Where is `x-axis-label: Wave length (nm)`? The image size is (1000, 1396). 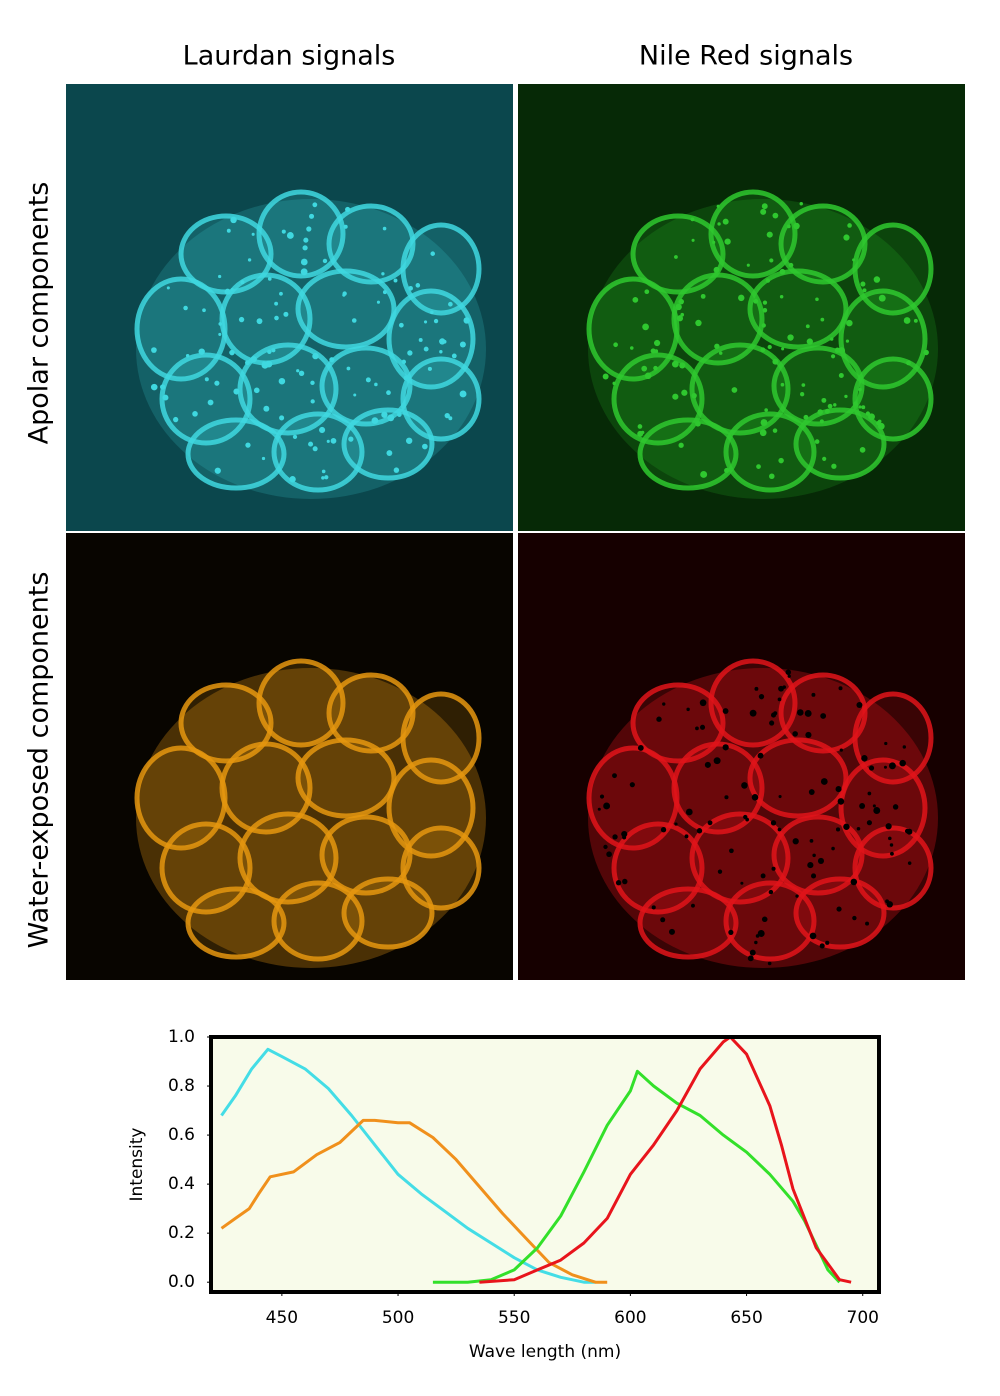 x-axis-label: Wave length (nm) is located at coordinates (545, 1352).